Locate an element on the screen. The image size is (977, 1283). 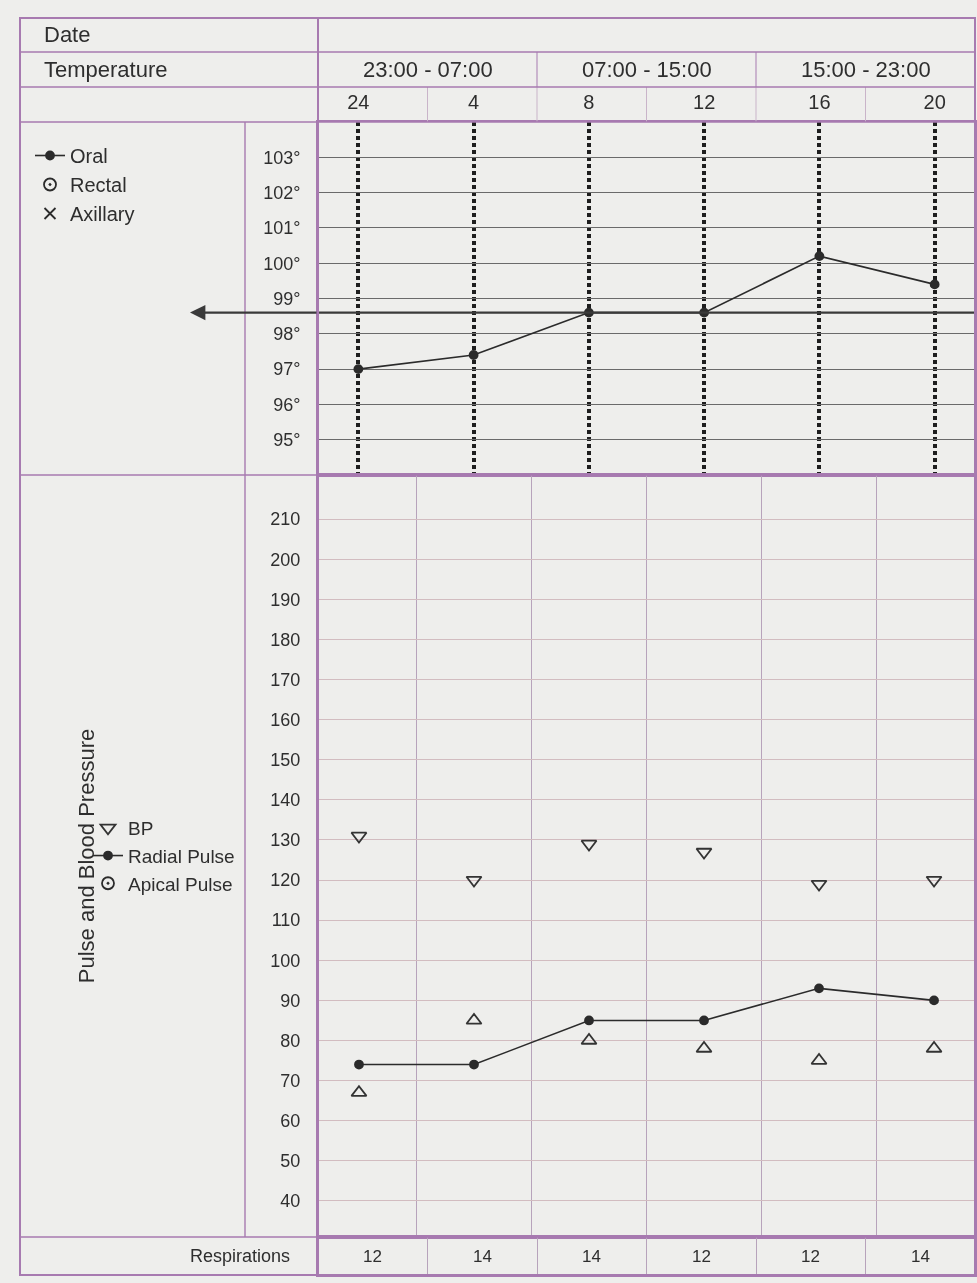
y-tick-label: 130 is located at coordinates (285, 840).